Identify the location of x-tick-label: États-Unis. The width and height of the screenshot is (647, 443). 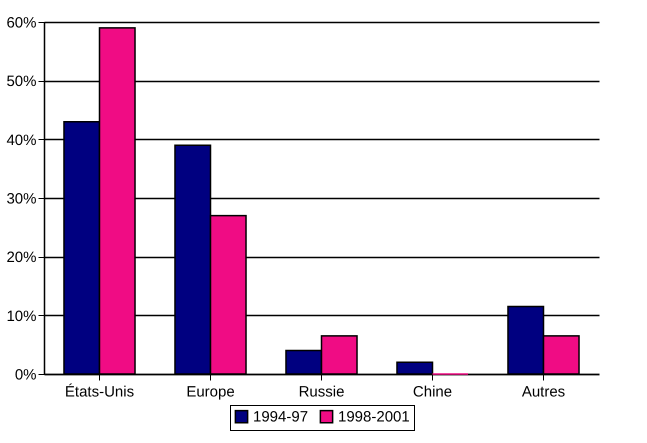
(99, 391).